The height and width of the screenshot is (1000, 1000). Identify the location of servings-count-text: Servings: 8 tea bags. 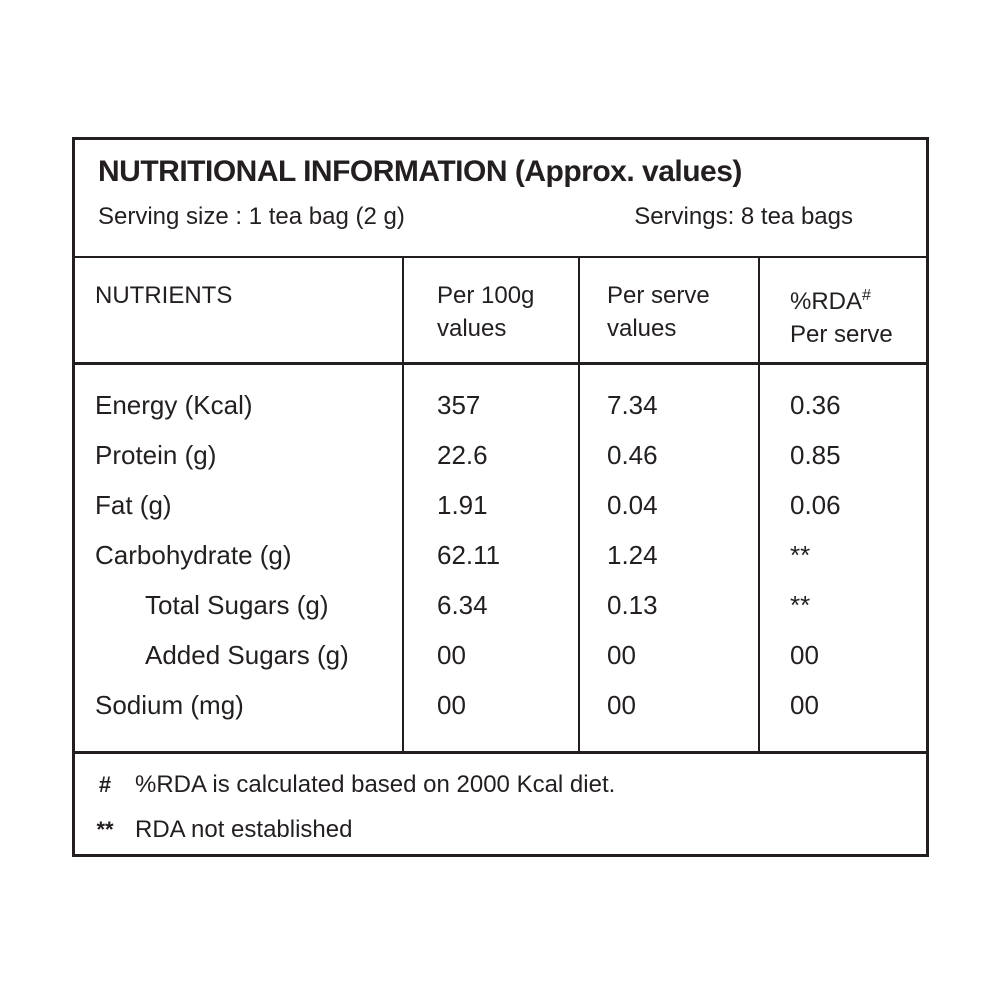
(743, 216).